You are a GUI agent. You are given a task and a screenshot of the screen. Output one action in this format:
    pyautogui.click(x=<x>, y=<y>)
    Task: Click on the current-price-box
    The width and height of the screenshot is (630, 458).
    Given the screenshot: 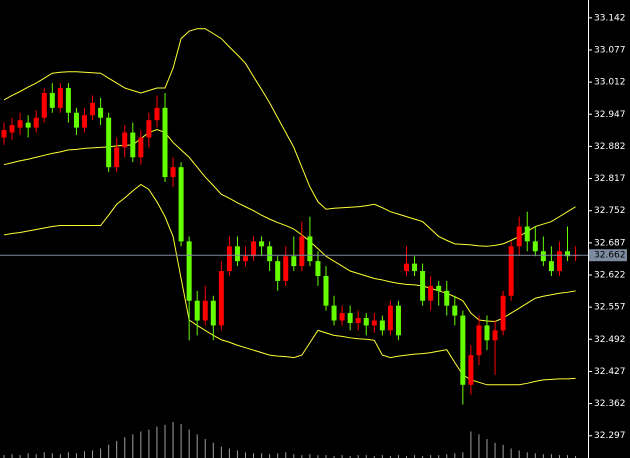 What is the action you would take?
    pyautogui.click(x=608, y=255)
    